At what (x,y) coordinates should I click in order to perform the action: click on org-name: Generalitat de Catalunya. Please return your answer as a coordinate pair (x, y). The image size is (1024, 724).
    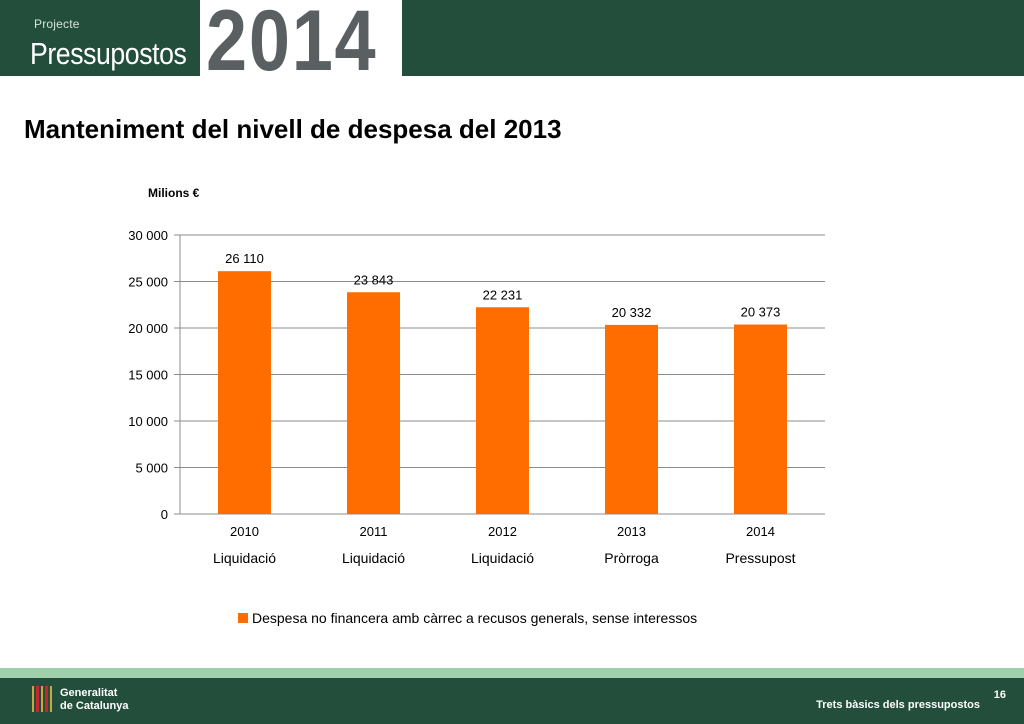
    Looking at the image, I should click on (94, 700).